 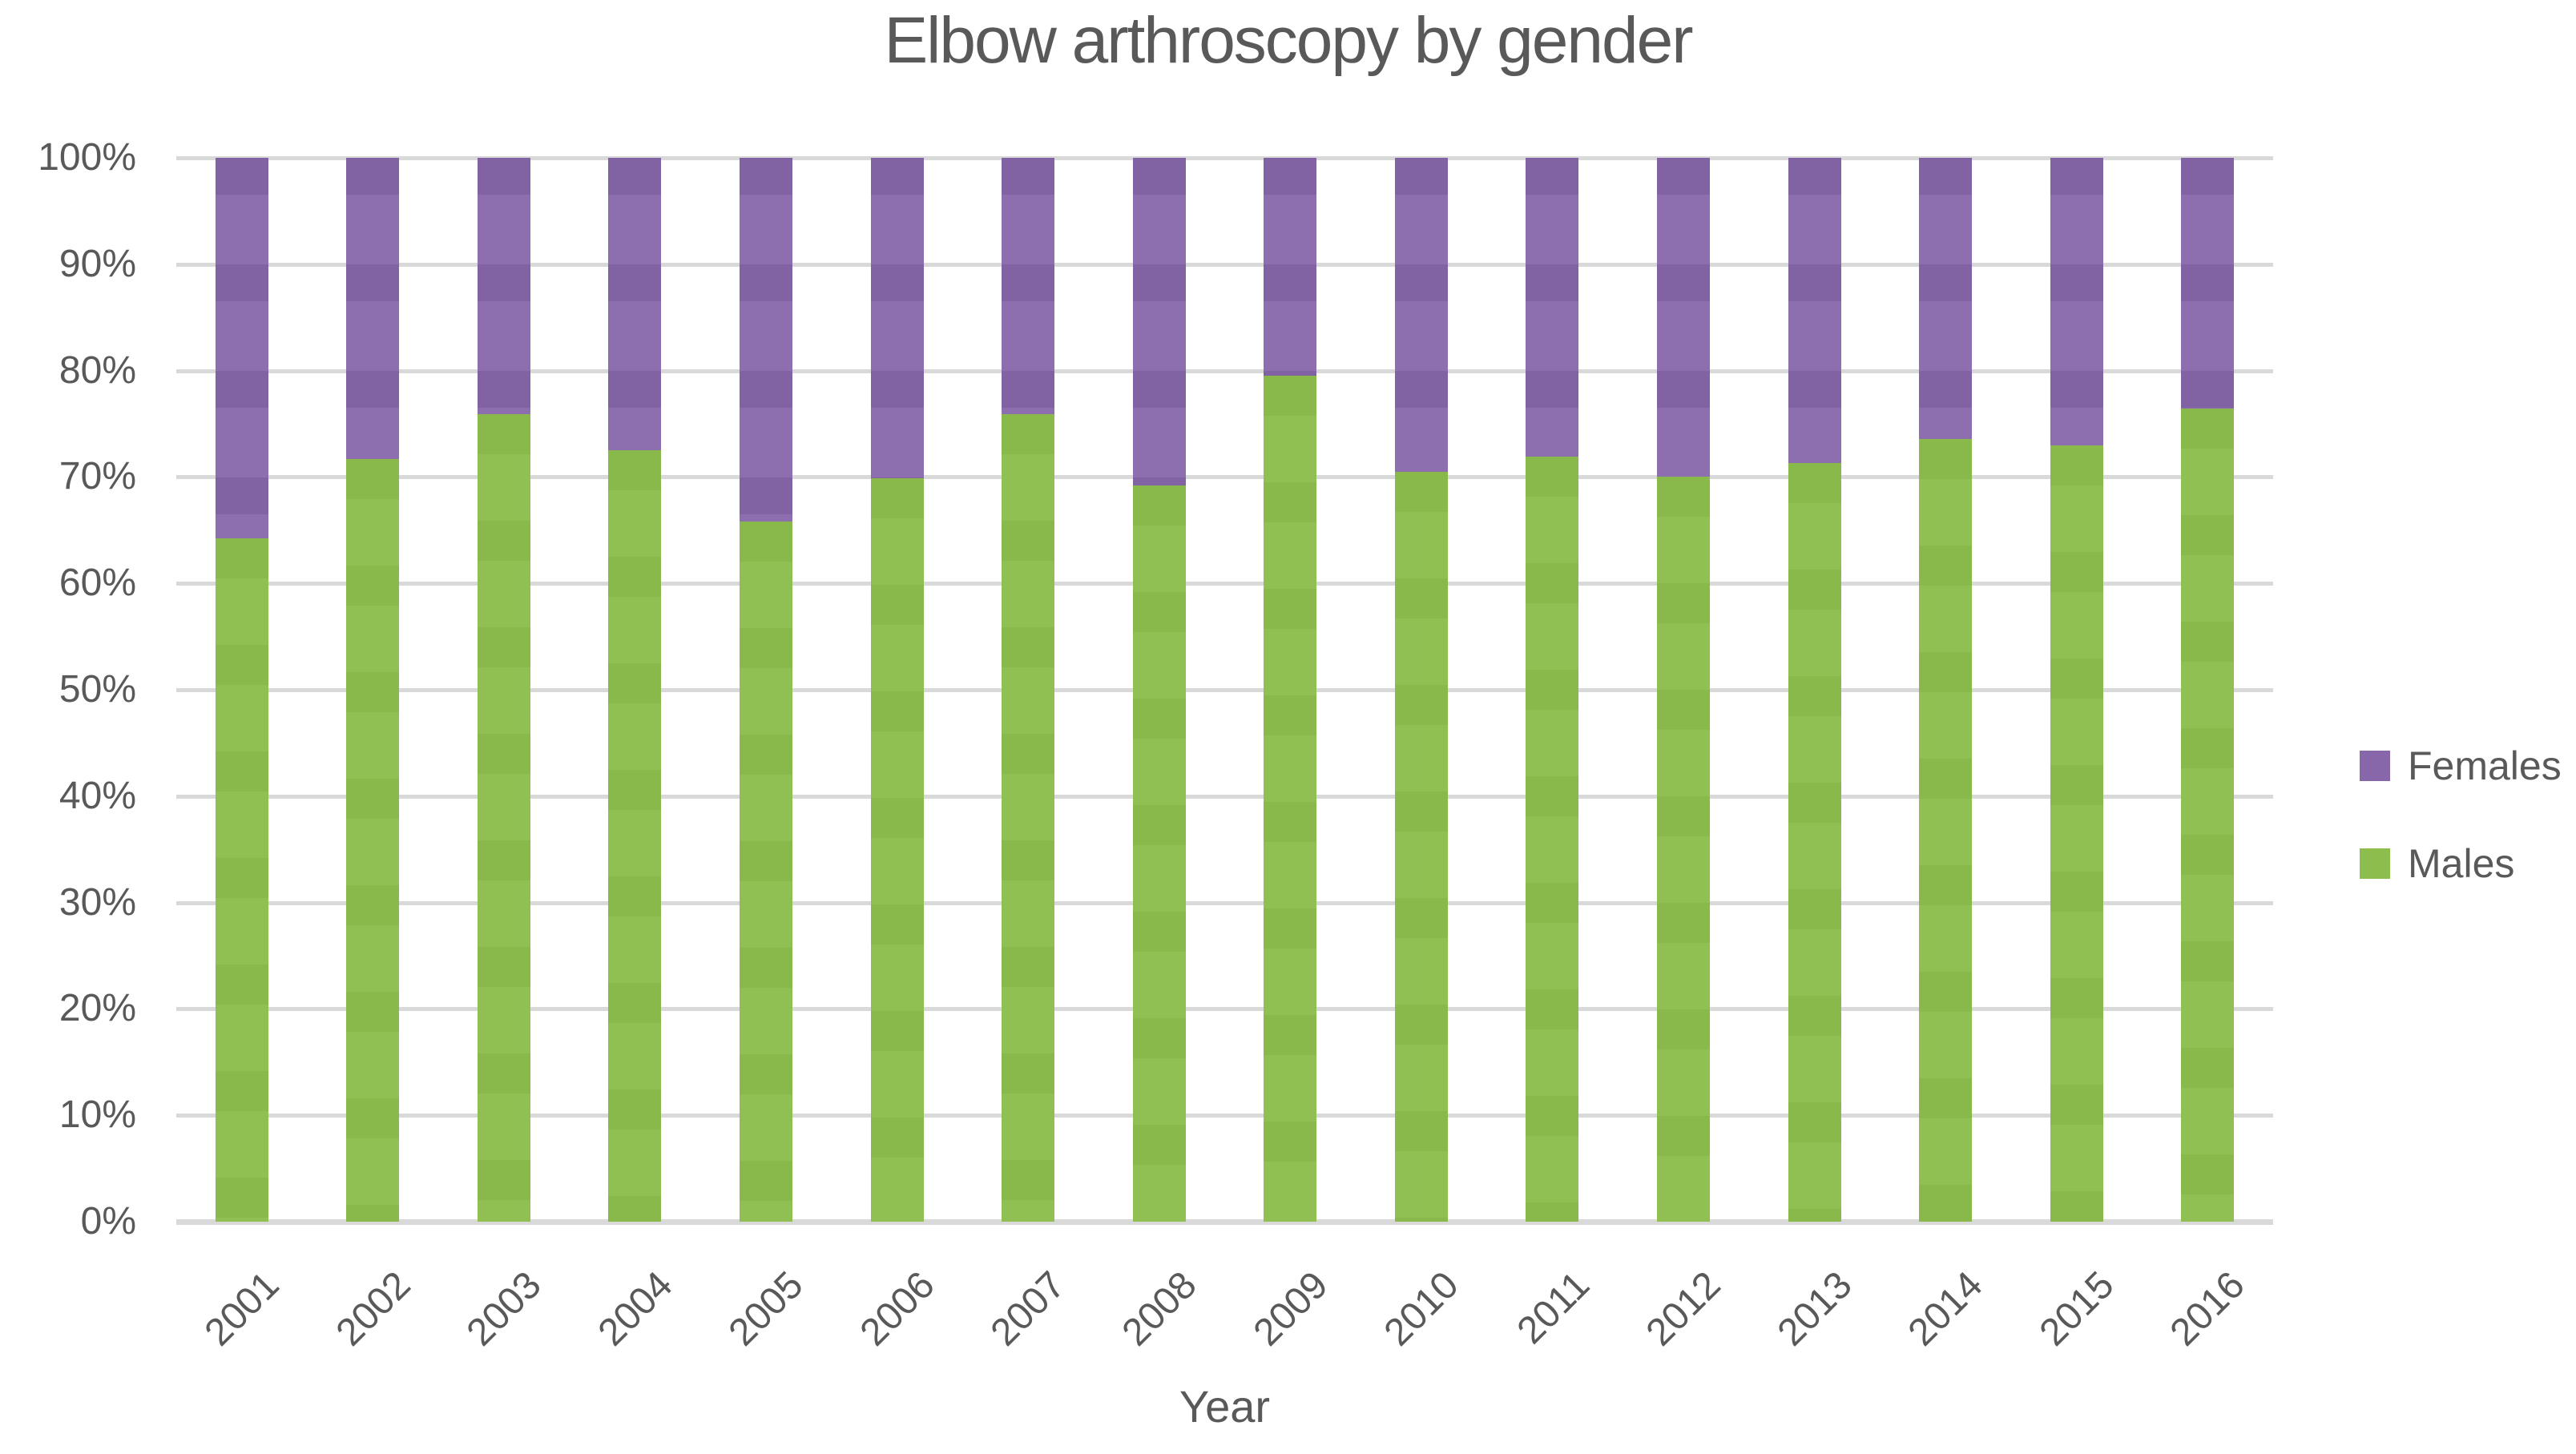 What do you see at coordinates (503, 286) in the screenshot?
I see `bar-2003-females-segment` at bounding box center [503, 286].